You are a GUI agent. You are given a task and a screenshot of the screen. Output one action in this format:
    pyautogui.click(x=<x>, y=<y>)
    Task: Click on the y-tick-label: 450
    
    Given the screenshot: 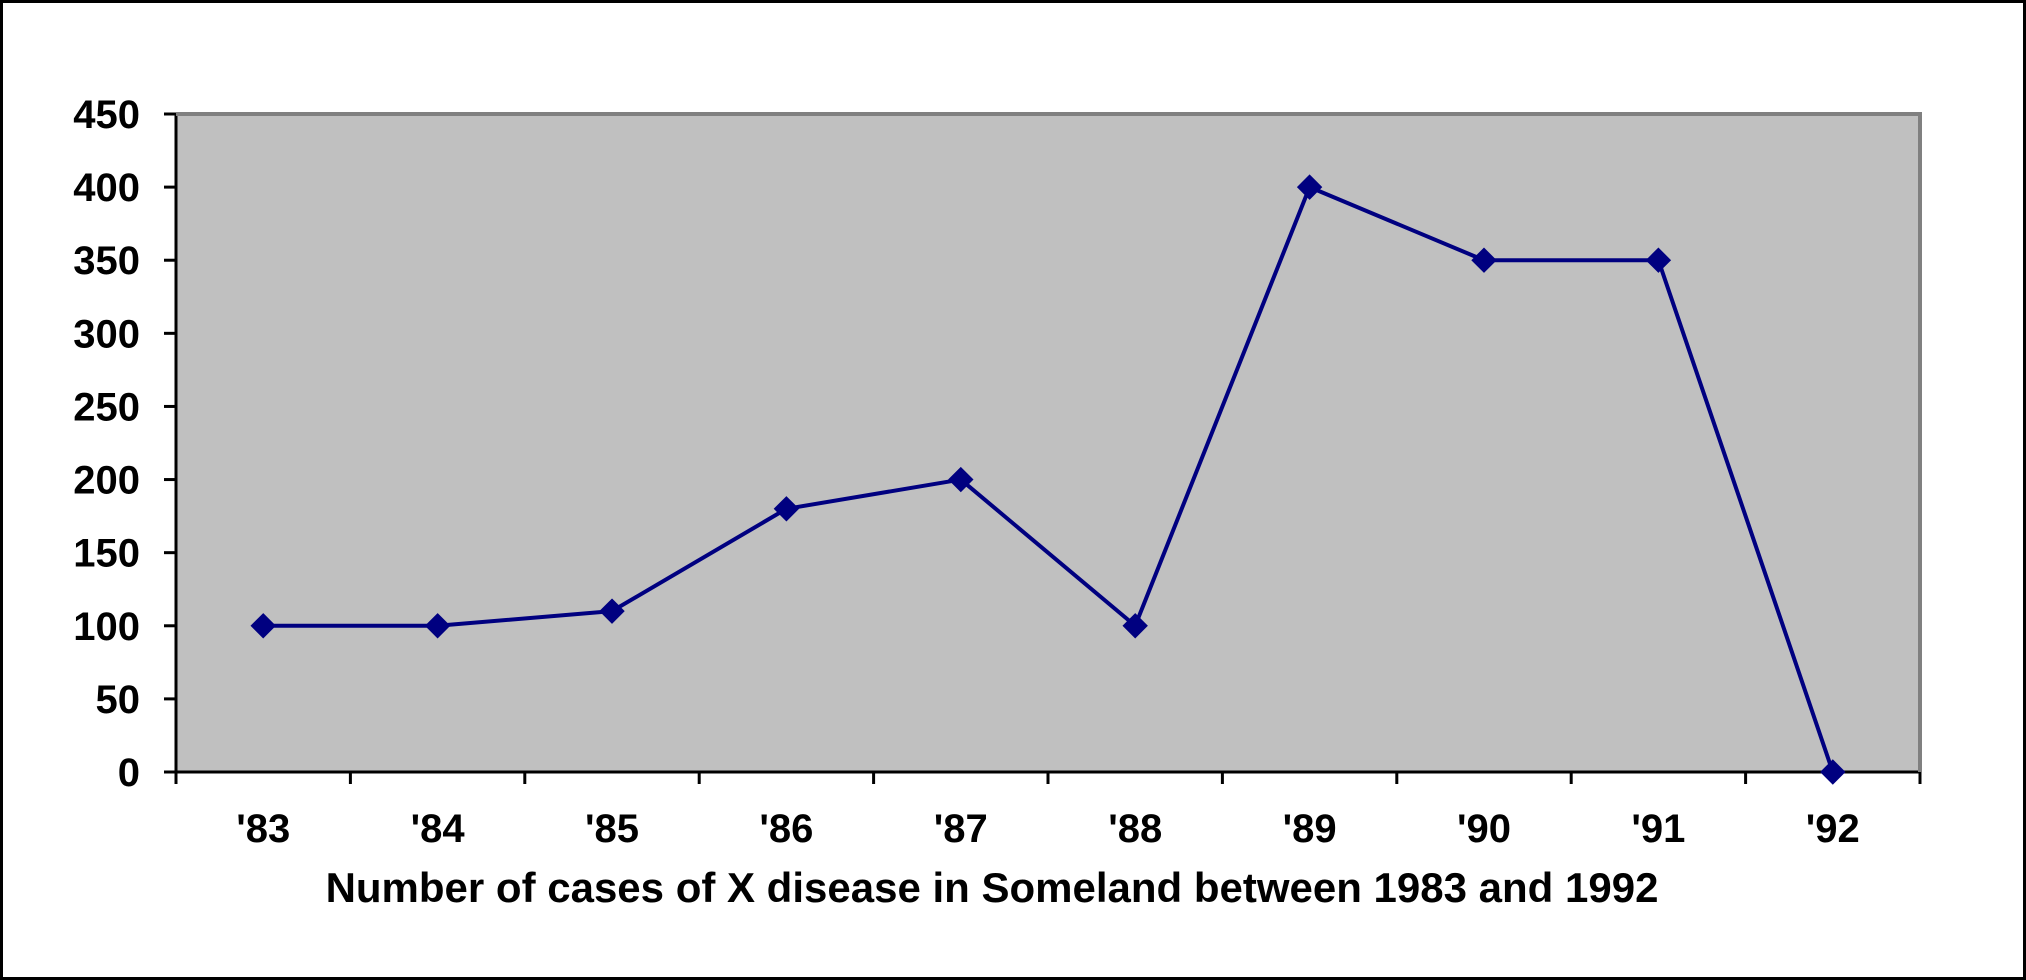 What is the action you would take?
    pyautogui.click(x=106, y=115)
    